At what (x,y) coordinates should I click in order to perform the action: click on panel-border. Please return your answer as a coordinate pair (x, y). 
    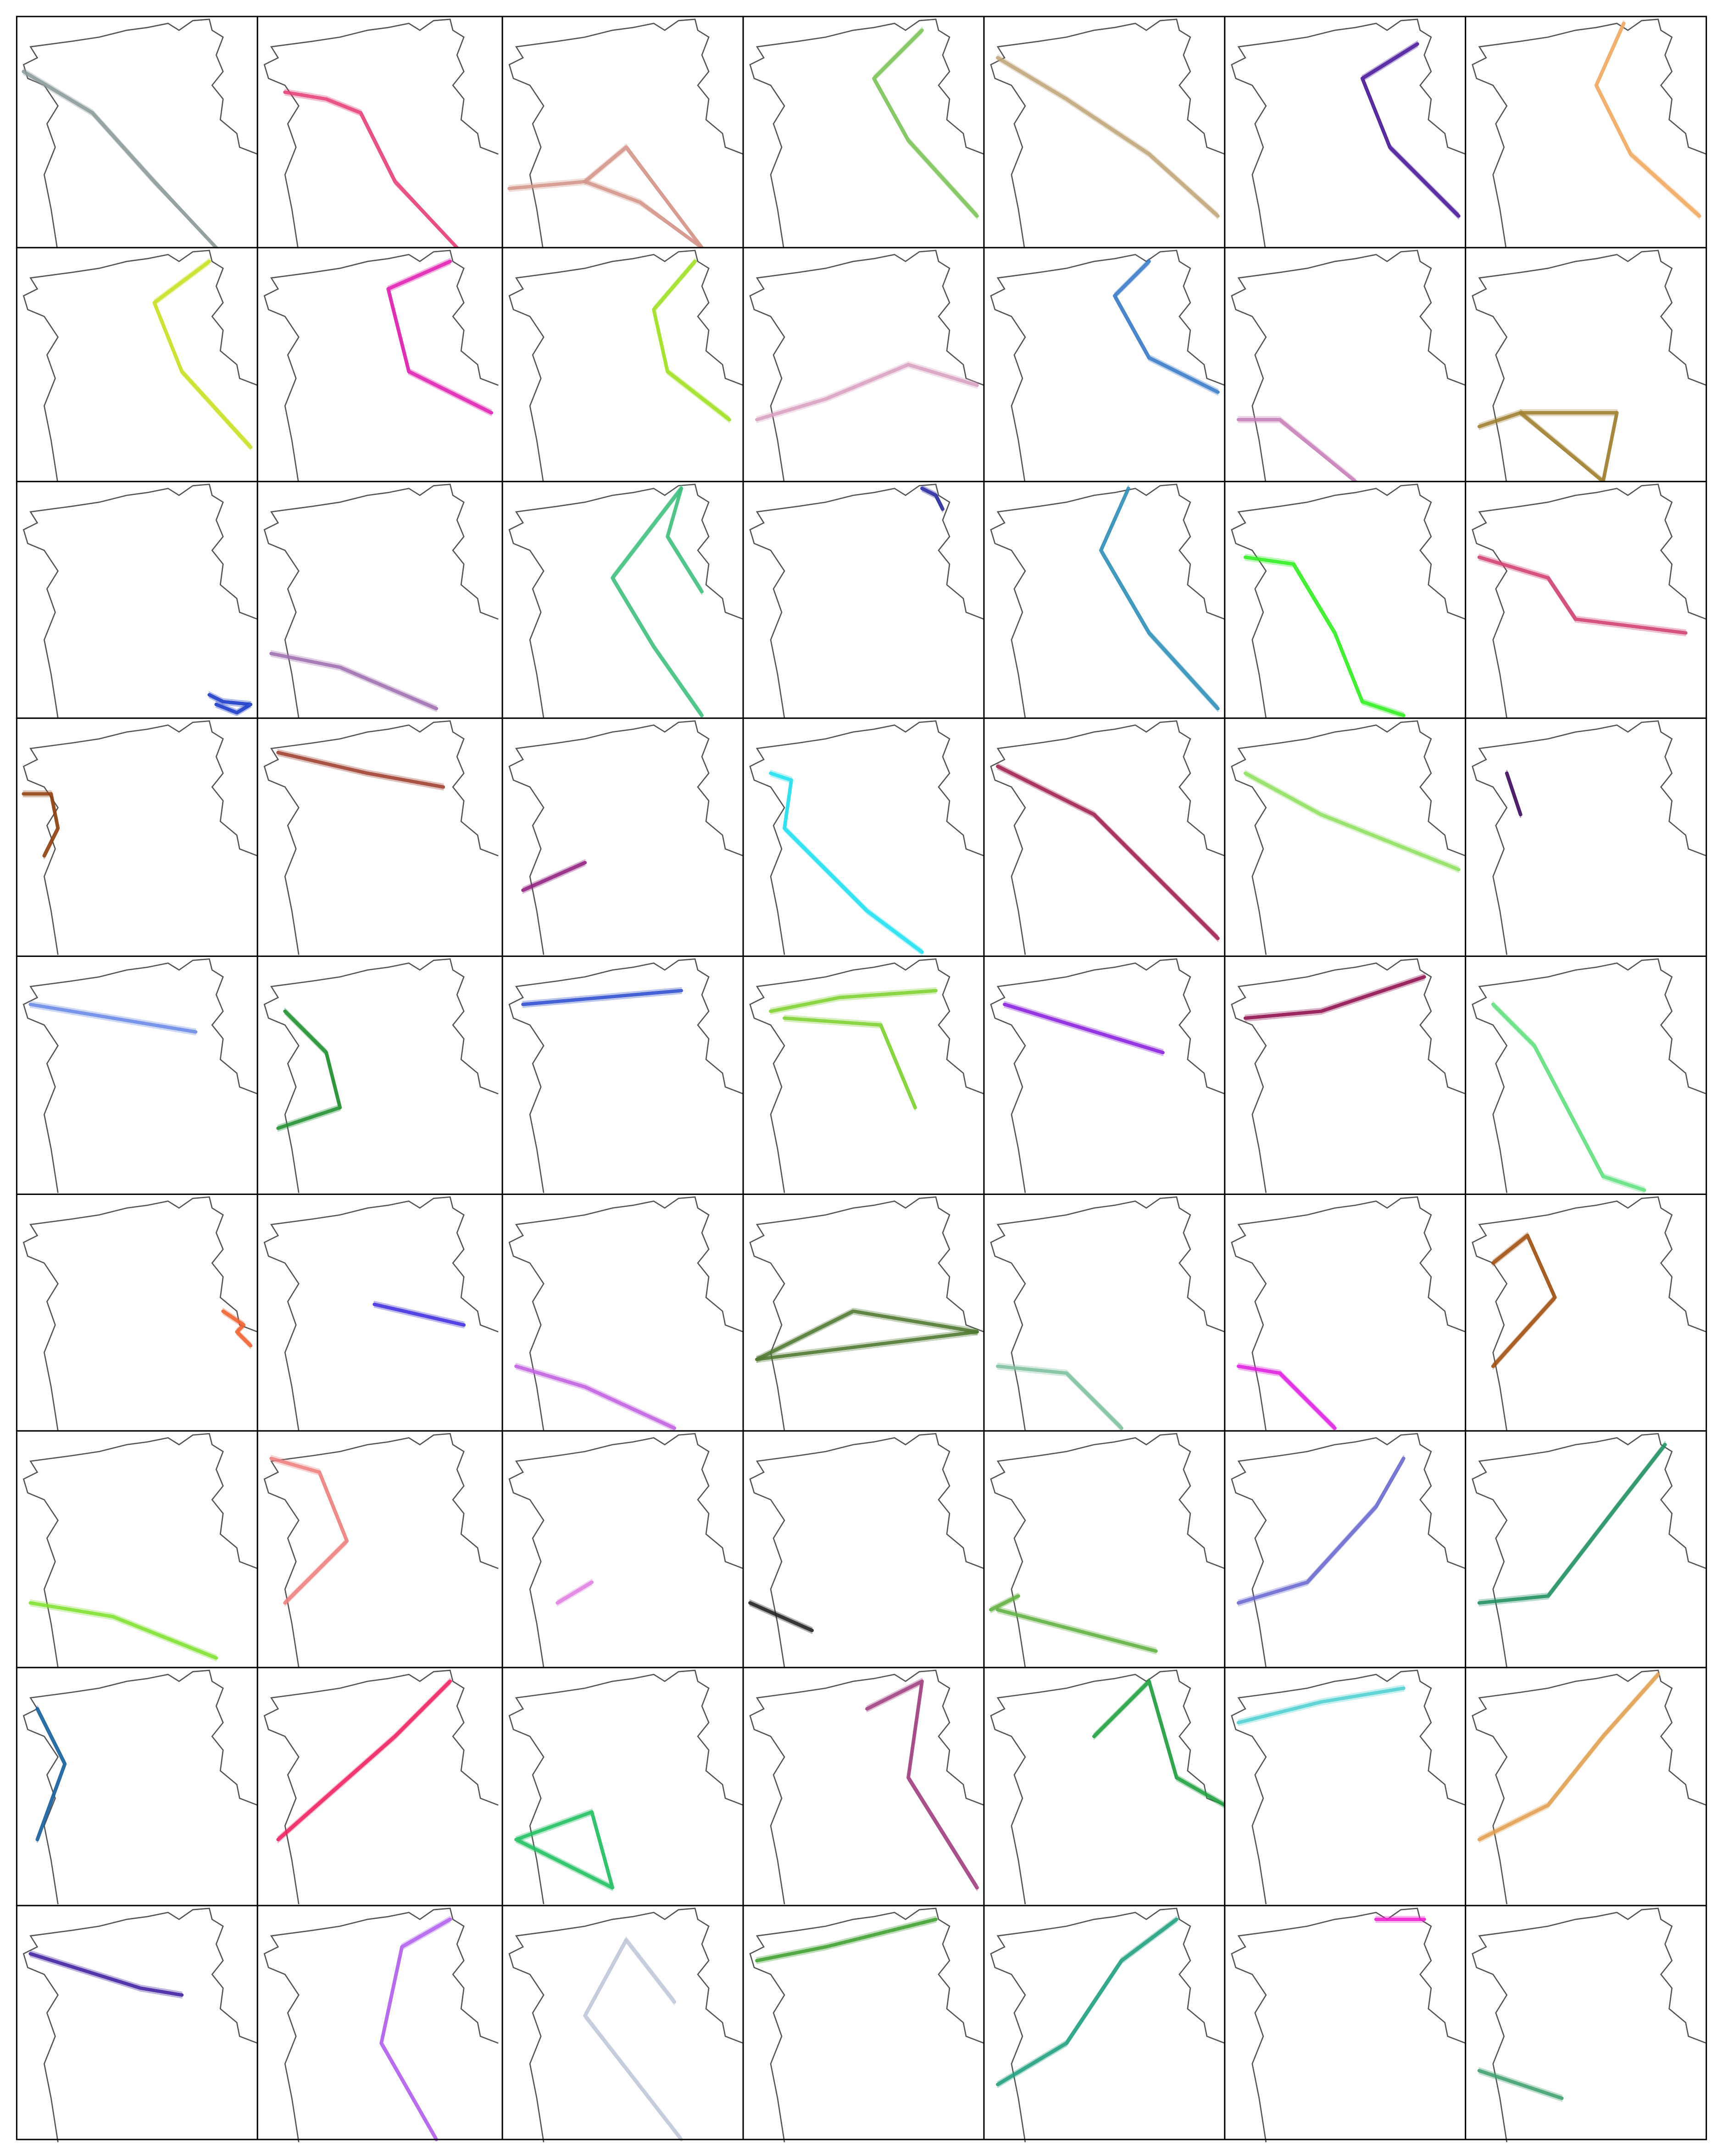
    Looking at the image, I should click on (1586, 2023).